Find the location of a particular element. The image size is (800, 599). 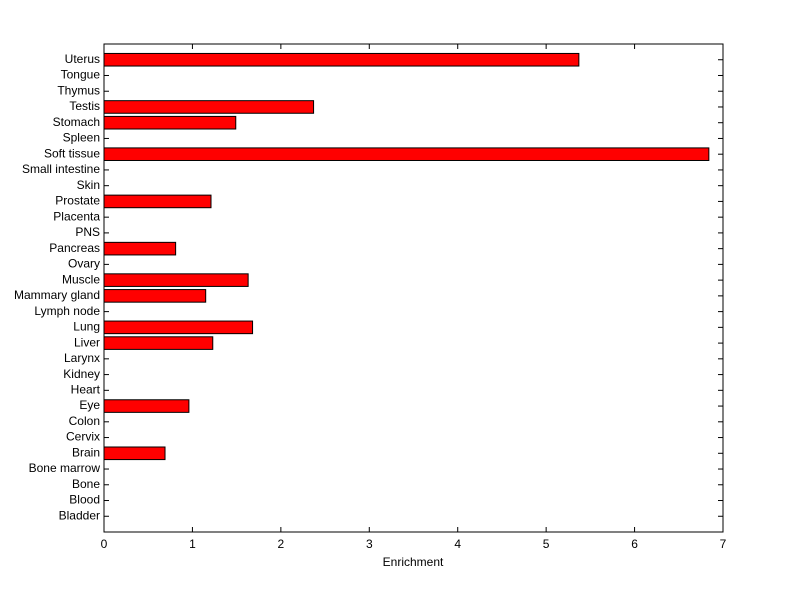

y-tick-label: Bone is located at coordinates (86, 484).